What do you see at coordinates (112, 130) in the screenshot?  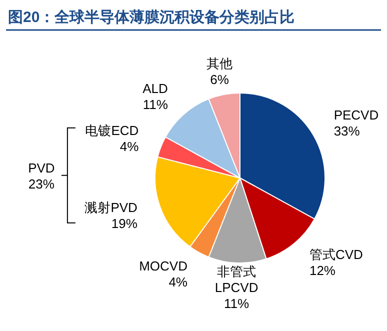 I see `slice-label: 电镀ECD` at bounding box center [112, 130].